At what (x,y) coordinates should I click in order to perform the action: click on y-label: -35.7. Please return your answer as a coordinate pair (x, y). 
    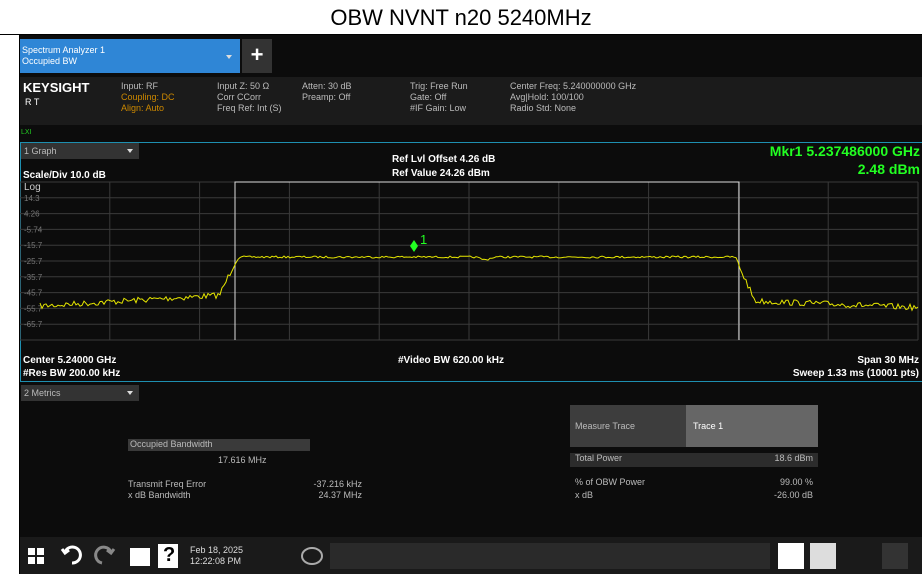
    Looking at the image, I should click on (33, 277).